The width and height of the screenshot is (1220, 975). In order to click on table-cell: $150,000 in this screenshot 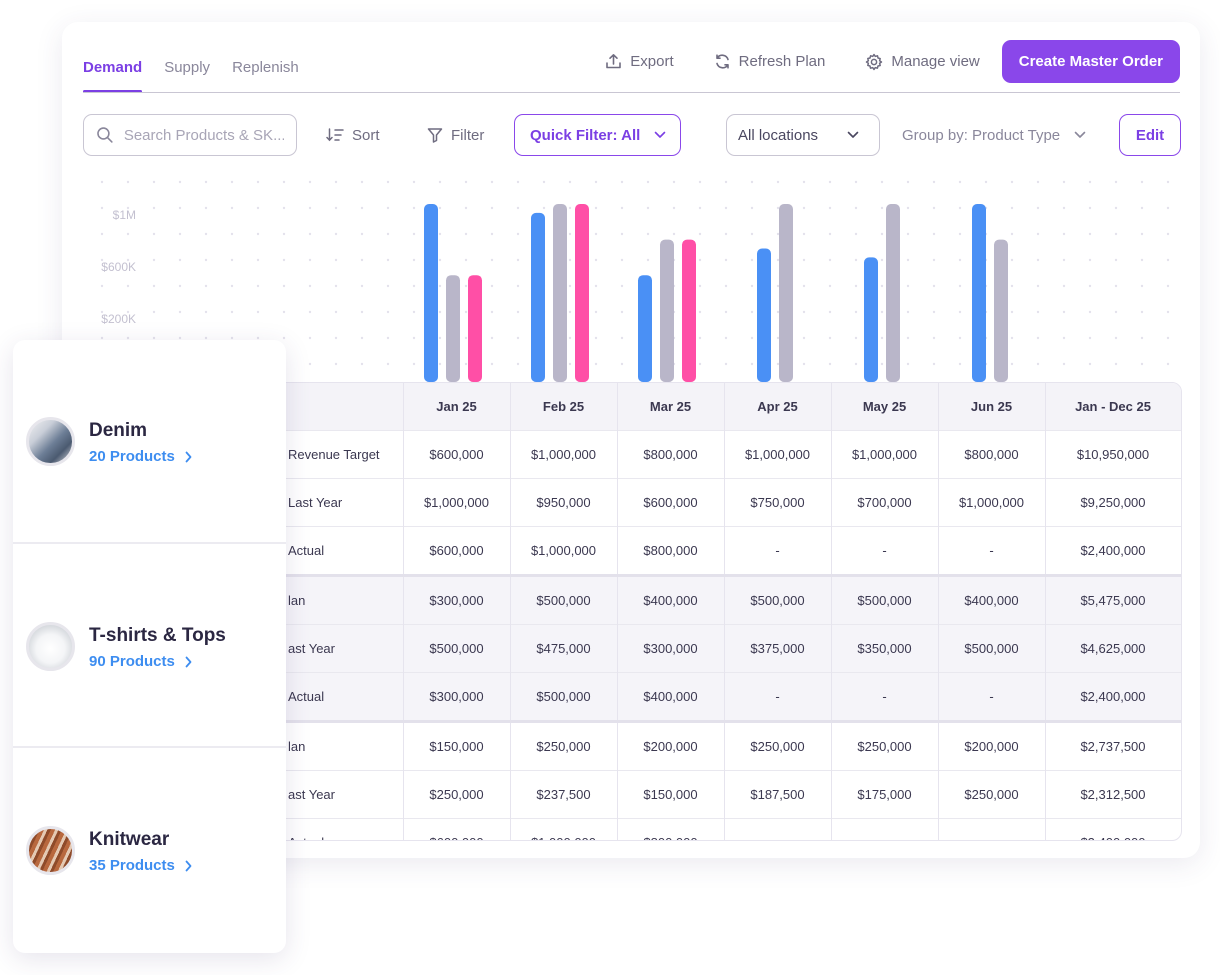, I will do `click(671, 794)`.